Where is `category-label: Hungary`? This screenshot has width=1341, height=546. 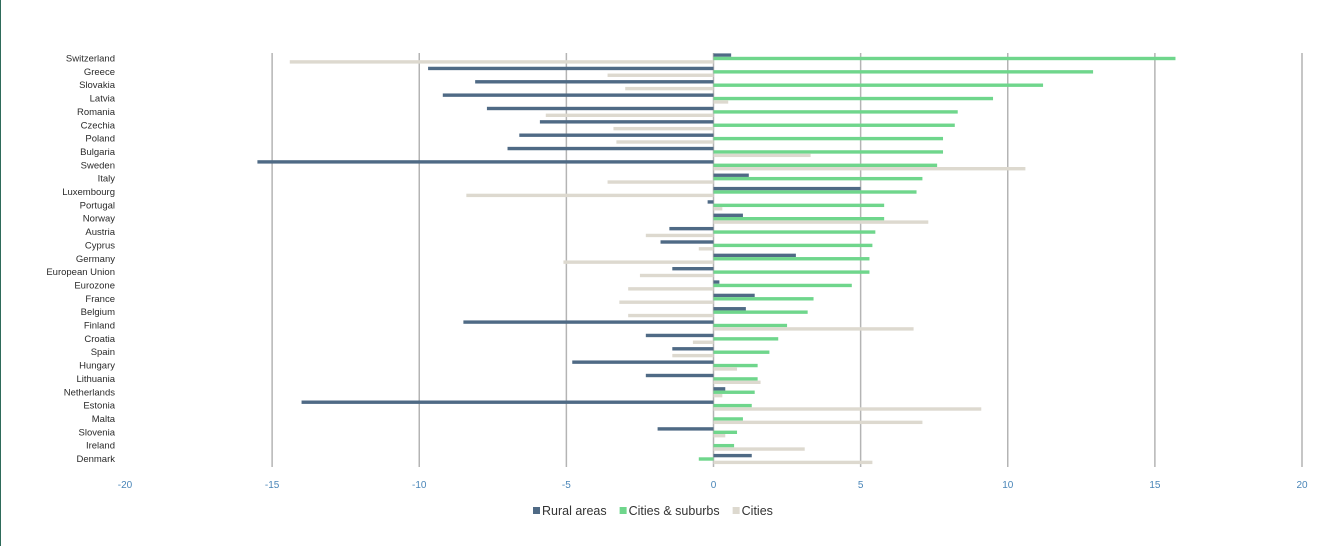 category-label: Hungary is located at coordinates (97, 366).